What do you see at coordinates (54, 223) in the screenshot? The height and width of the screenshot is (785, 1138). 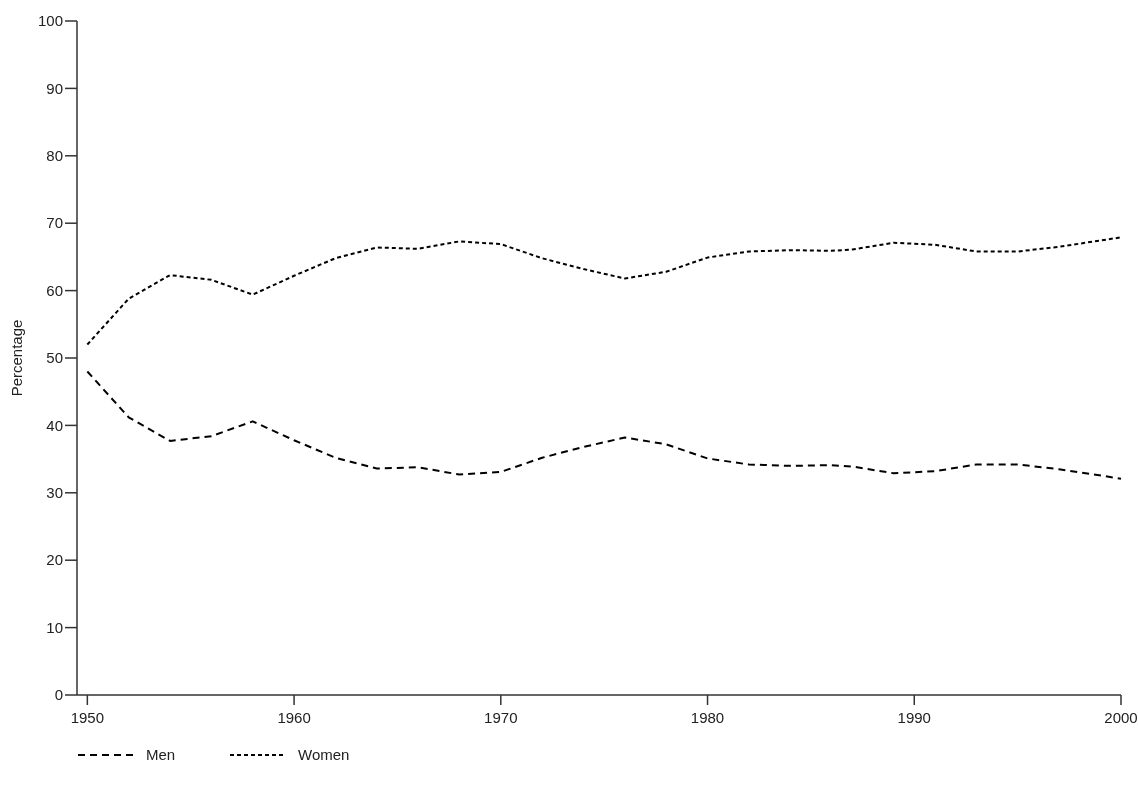 I see `y-tick-label: 70` at bounding box center [54, 223].